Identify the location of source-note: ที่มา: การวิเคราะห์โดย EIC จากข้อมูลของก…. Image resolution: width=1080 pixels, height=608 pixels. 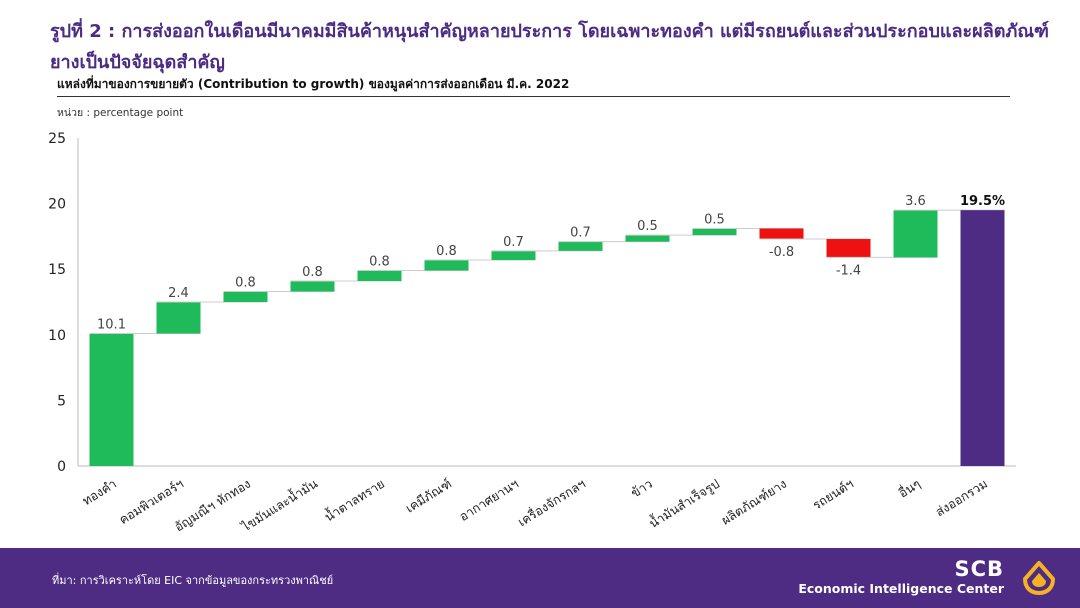
(193, 580).